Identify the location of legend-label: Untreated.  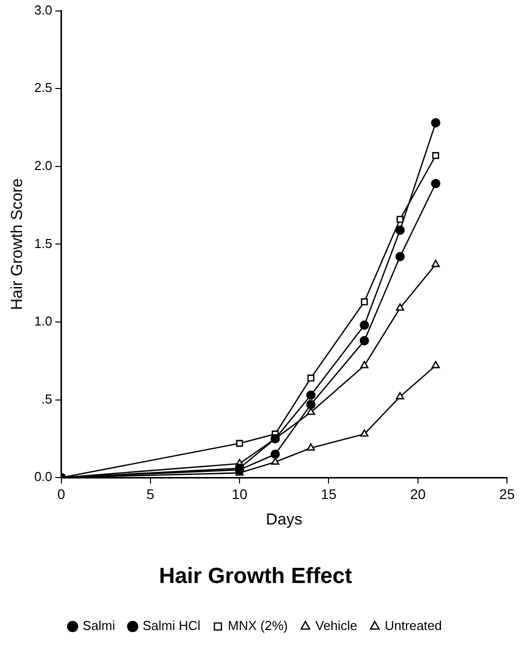
(413, 626).